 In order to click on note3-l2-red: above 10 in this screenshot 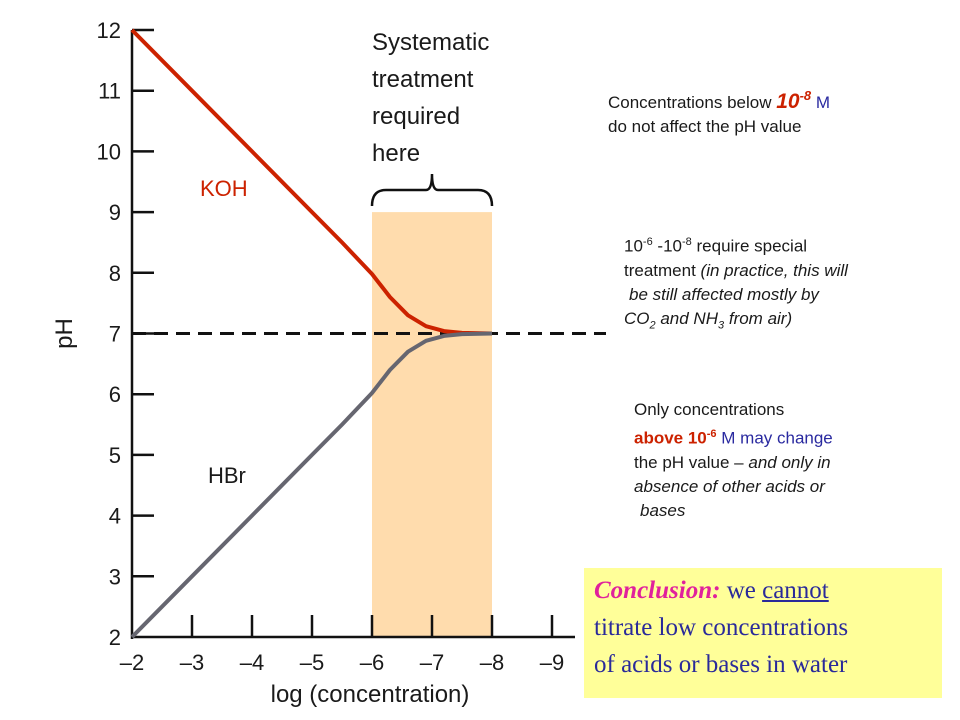, I will do `click(670, 438)`.